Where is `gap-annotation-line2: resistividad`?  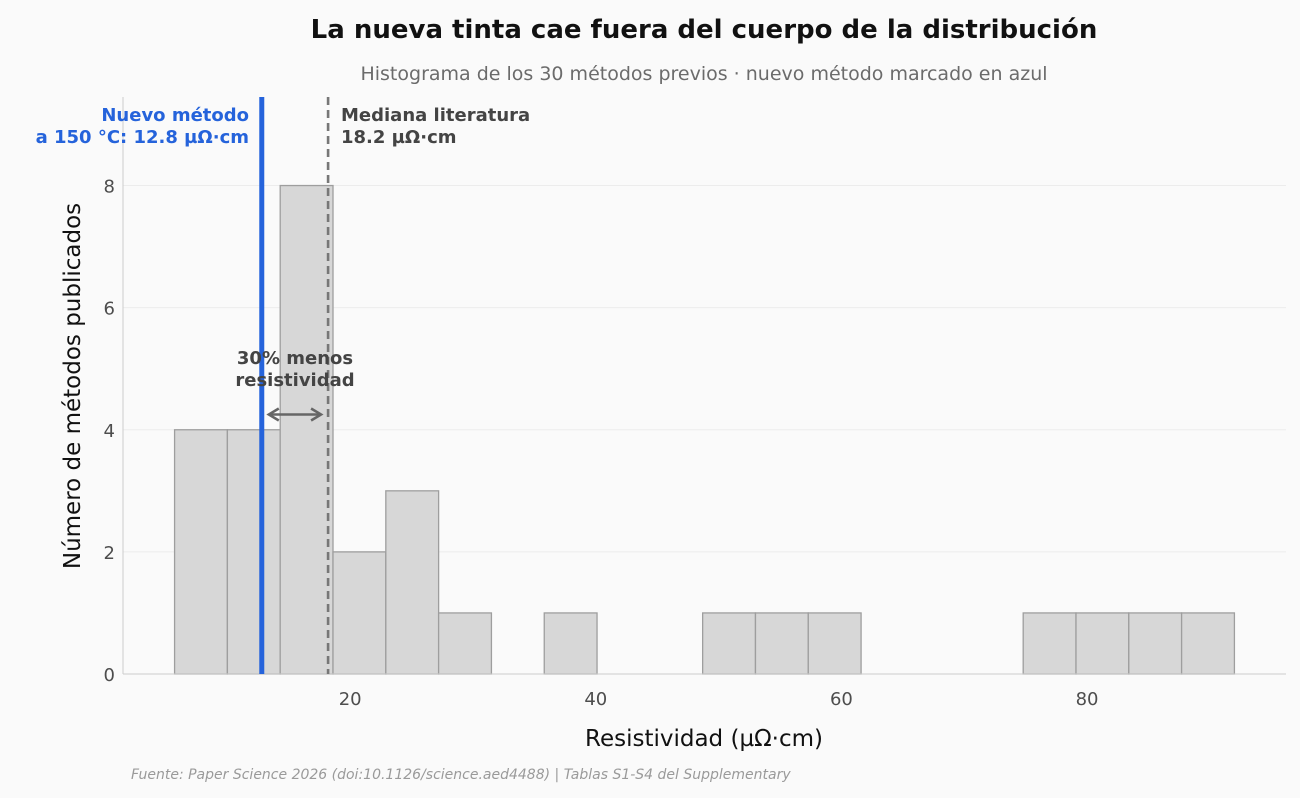
gap-annotation-line2: resistividad is located at coordinates (294, 380).